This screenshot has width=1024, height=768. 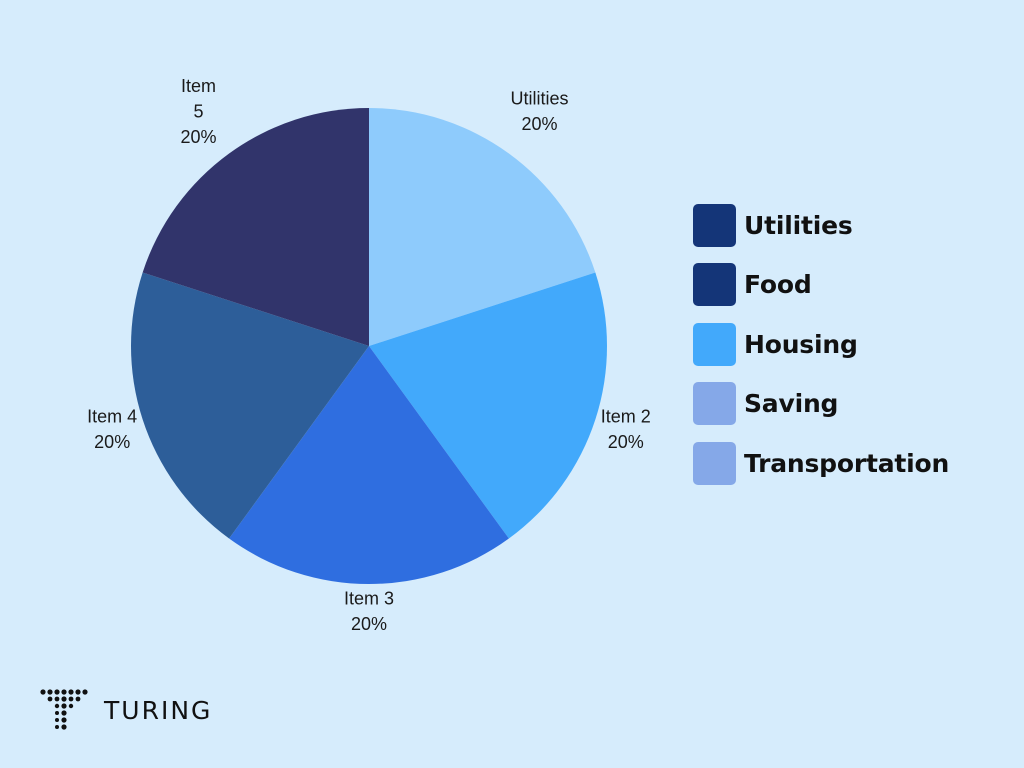 What do you see at coordinates (778, 284) in the screenshot?
I see `legend-label: Food` at bounding box center [778, 284].